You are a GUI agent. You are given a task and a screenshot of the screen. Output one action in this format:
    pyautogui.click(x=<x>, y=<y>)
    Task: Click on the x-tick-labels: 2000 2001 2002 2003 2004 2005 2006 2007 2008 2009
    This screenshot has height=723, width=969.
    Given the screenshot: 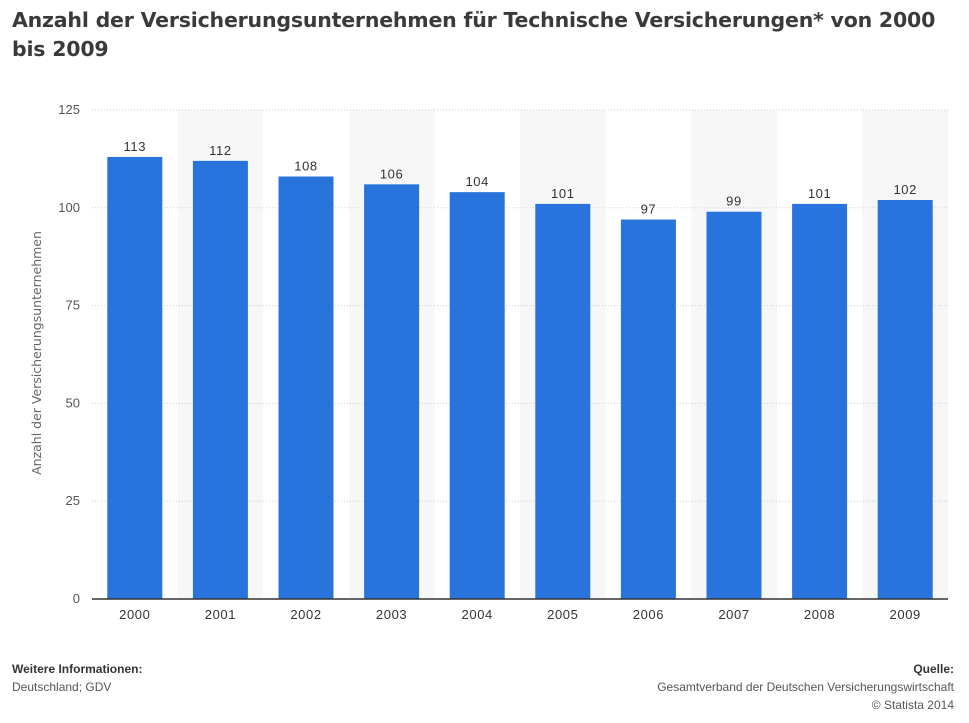 What is the action you would take?
    pyautogui.click(x=520, y=614)
    